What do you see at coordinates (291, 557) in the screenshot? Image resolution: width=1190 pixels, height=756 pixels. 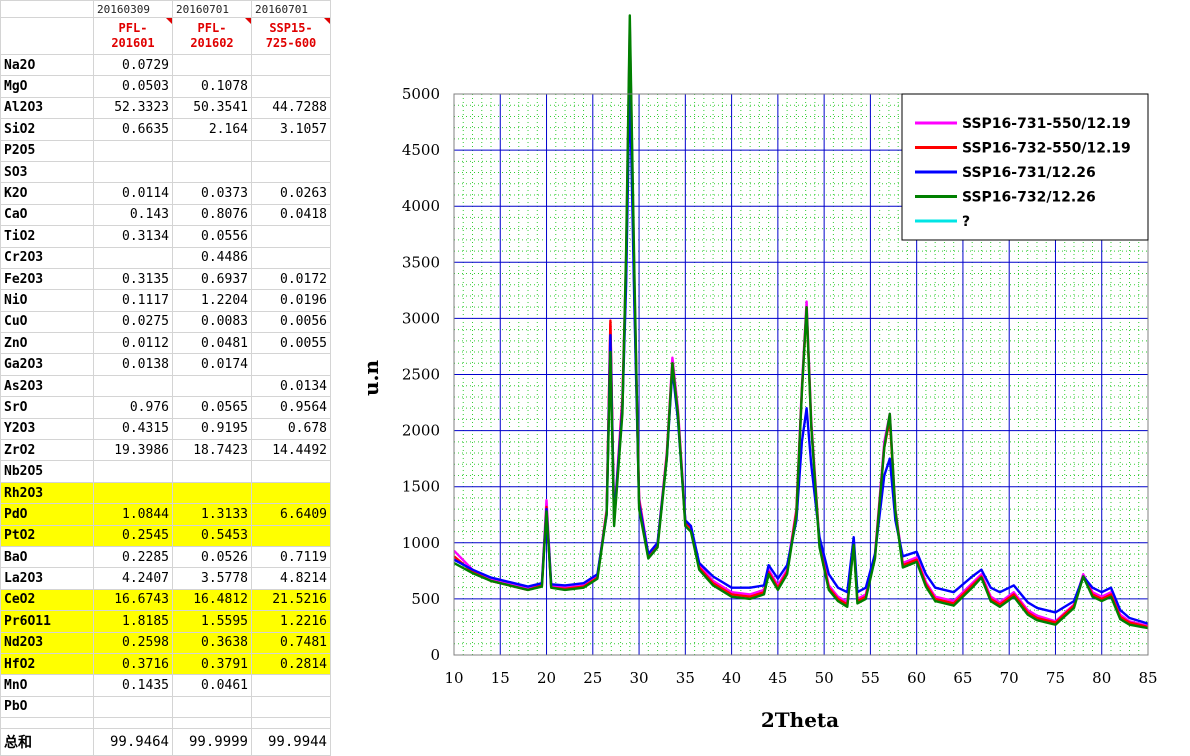 I see `value-cell: 0.7119` at bounding box center [291, 557].